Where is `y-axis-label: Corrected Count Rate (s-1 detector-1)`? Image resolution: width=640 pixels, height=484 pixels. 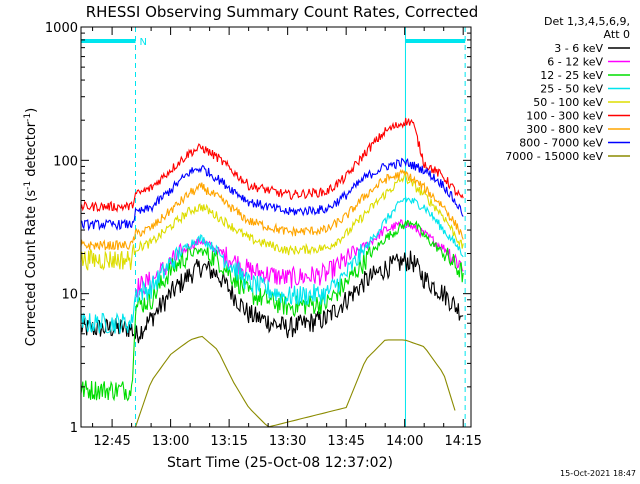 y-axis-label: Corrected Count Rate (s-1 detector-1) is located at coordinates (31, 227).